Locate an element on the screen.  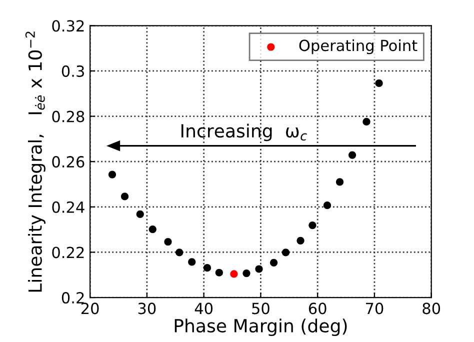
x-tick-label: 70 is located at coordinates (375, 308).